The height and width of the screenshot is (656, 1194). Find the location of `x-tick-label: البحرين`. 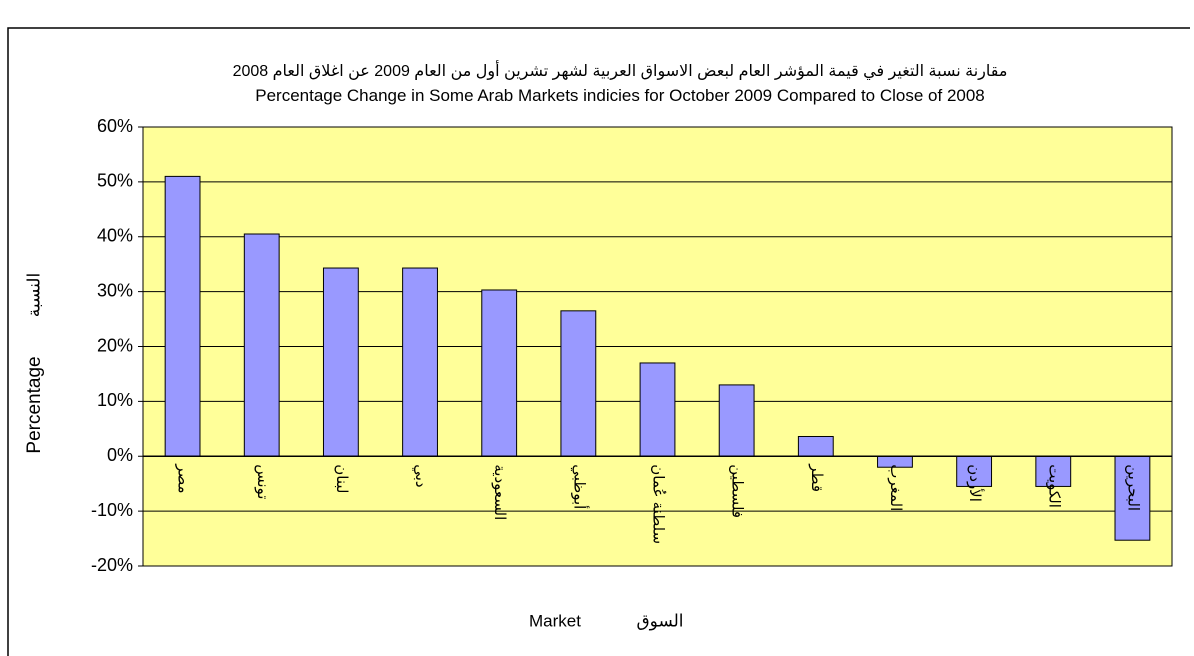

x-tick-label: البحرين is located at coordinates (1132, 487).